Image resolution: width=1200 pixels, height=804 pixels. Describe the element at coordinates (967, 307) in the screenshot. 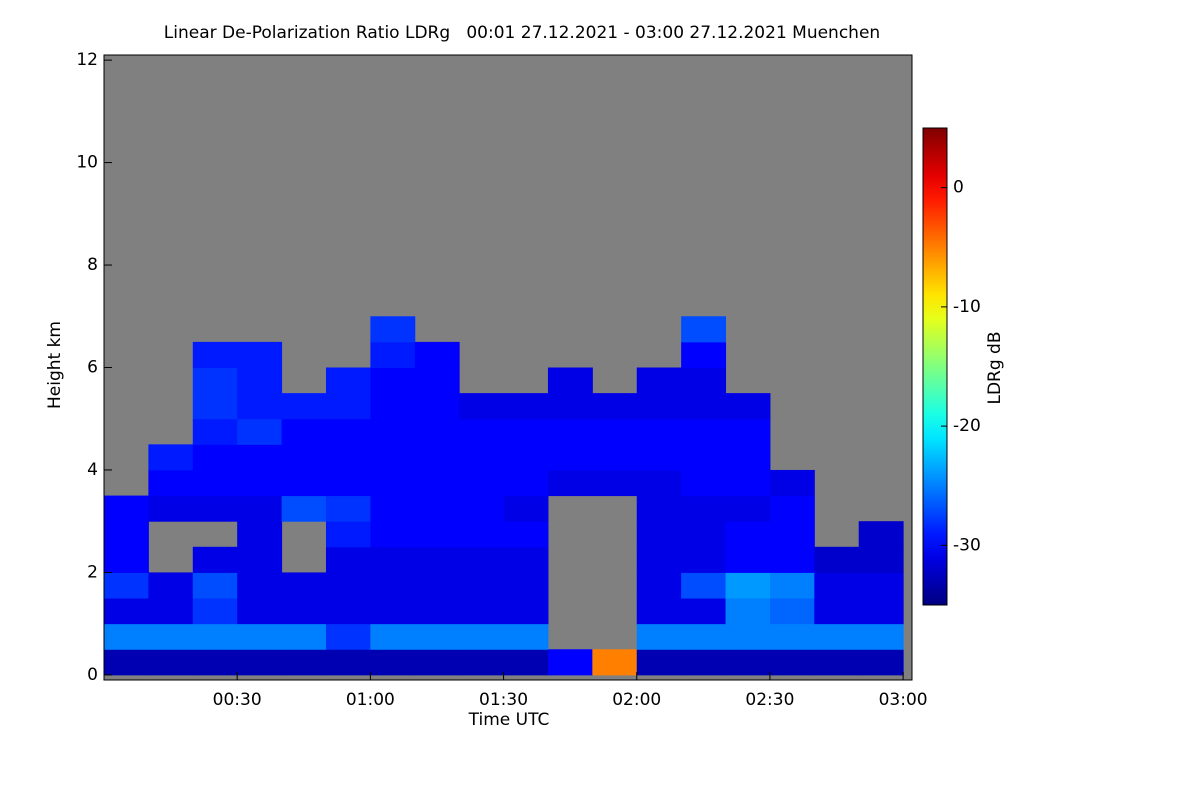

I see `colorbar-tick-label: -10` at that location.